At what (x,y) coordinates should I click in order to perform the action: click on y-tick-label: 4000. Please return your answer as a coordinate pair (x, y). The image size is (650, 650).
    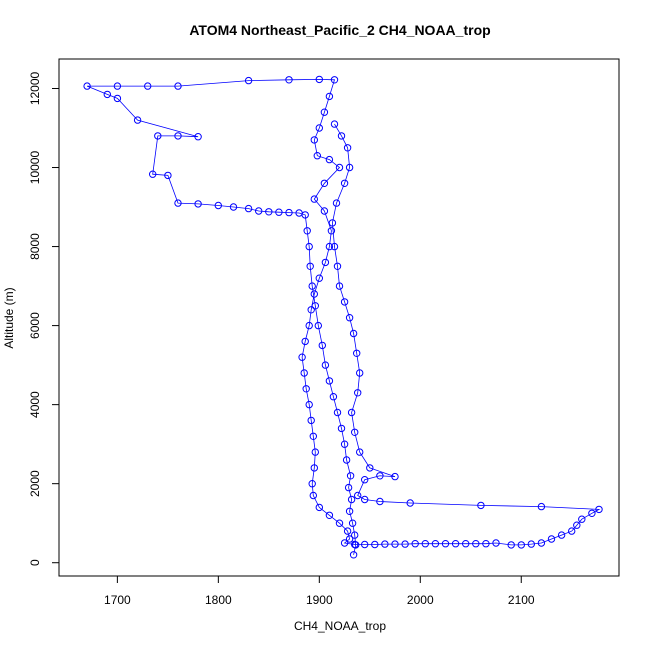
    Looking at the image, I should click on (35, 404).